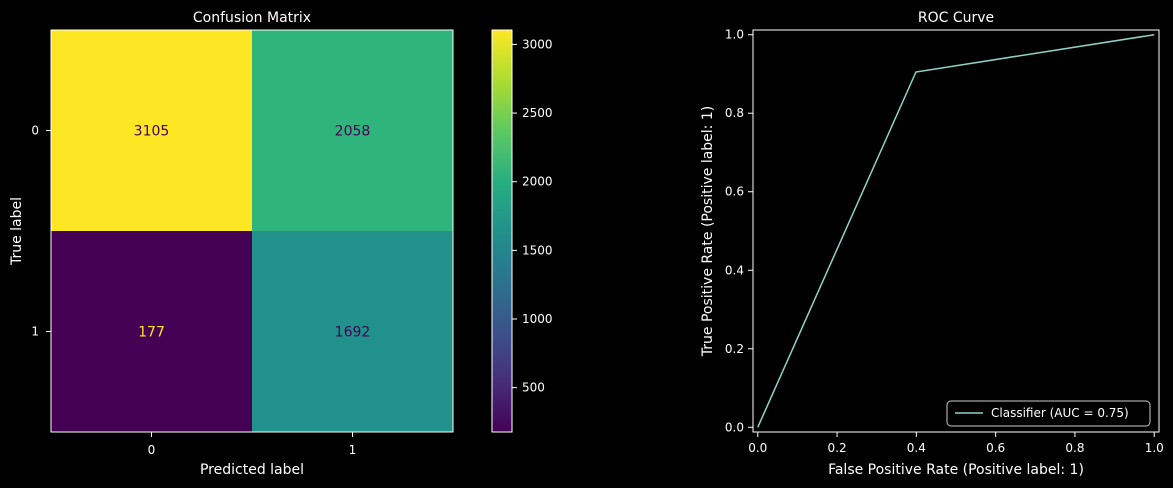 This screenshot has height=488, width=1173. I want to click on cm-xtick-label: 1, so click(353, 450).